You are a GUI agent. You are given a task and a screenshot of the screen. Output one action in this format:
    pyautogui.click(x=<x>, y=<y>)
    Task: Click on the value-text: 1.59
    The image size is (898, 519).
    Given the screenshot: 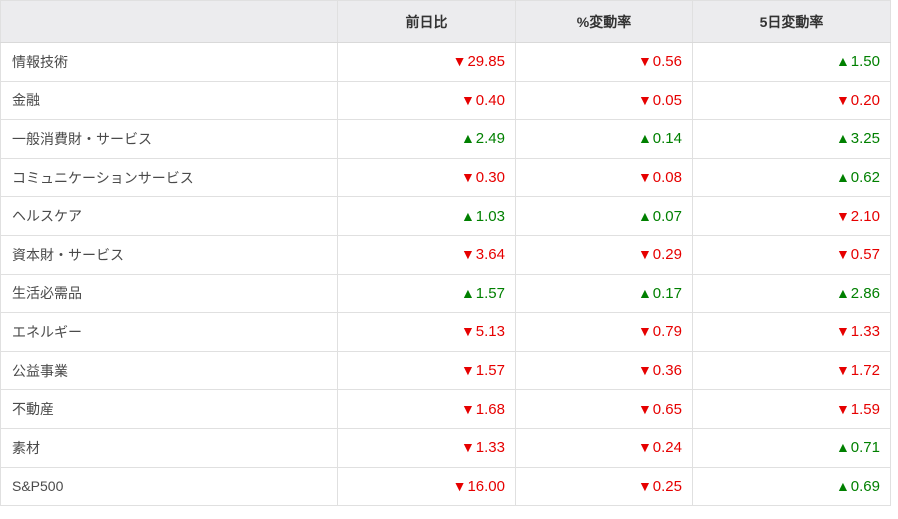 What is the action you would take?
    pyautogui.click(x=865, y=409)
    